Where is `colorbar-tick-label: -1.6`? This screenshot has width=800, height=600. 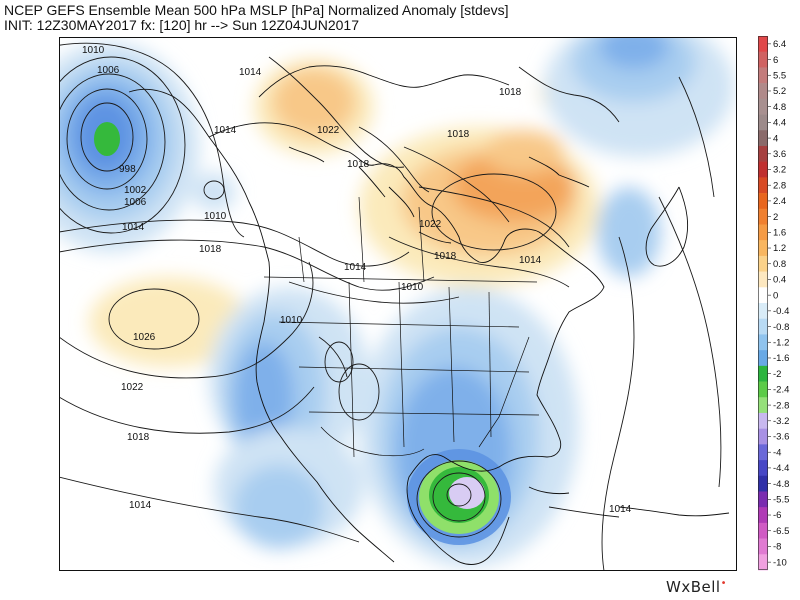
colorbar-tick-label: -1.6 is located at coordinates (781, 358).